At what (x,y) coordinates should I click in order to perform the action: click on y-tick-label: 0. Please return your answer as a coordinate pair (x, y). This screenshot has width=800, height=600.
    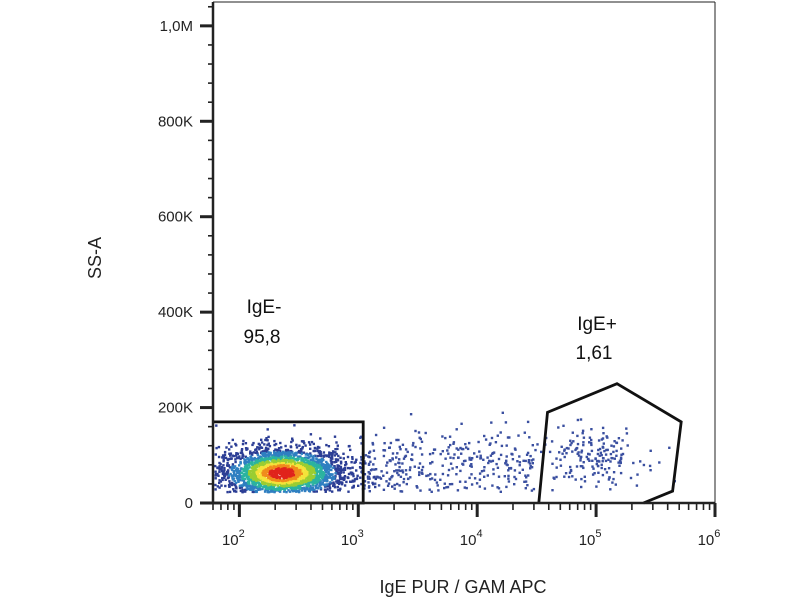
    Looking at the image, I should click on (189, 503).